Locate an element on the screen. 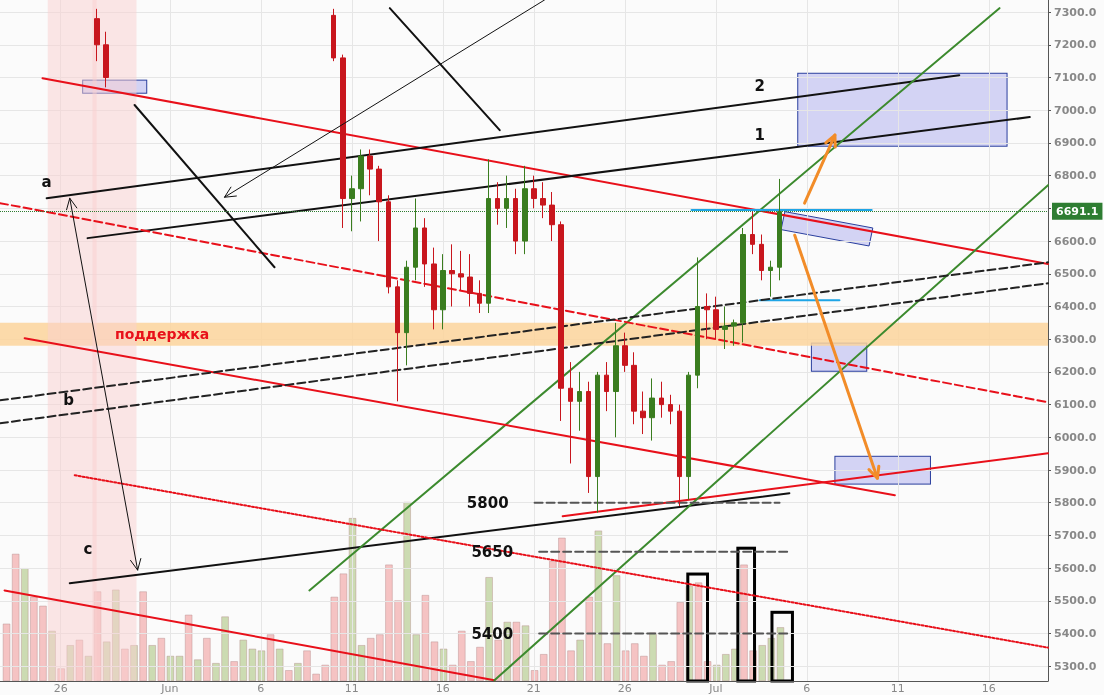  y-tick-label: 6400.0 is located at coordinates (1075, 306).